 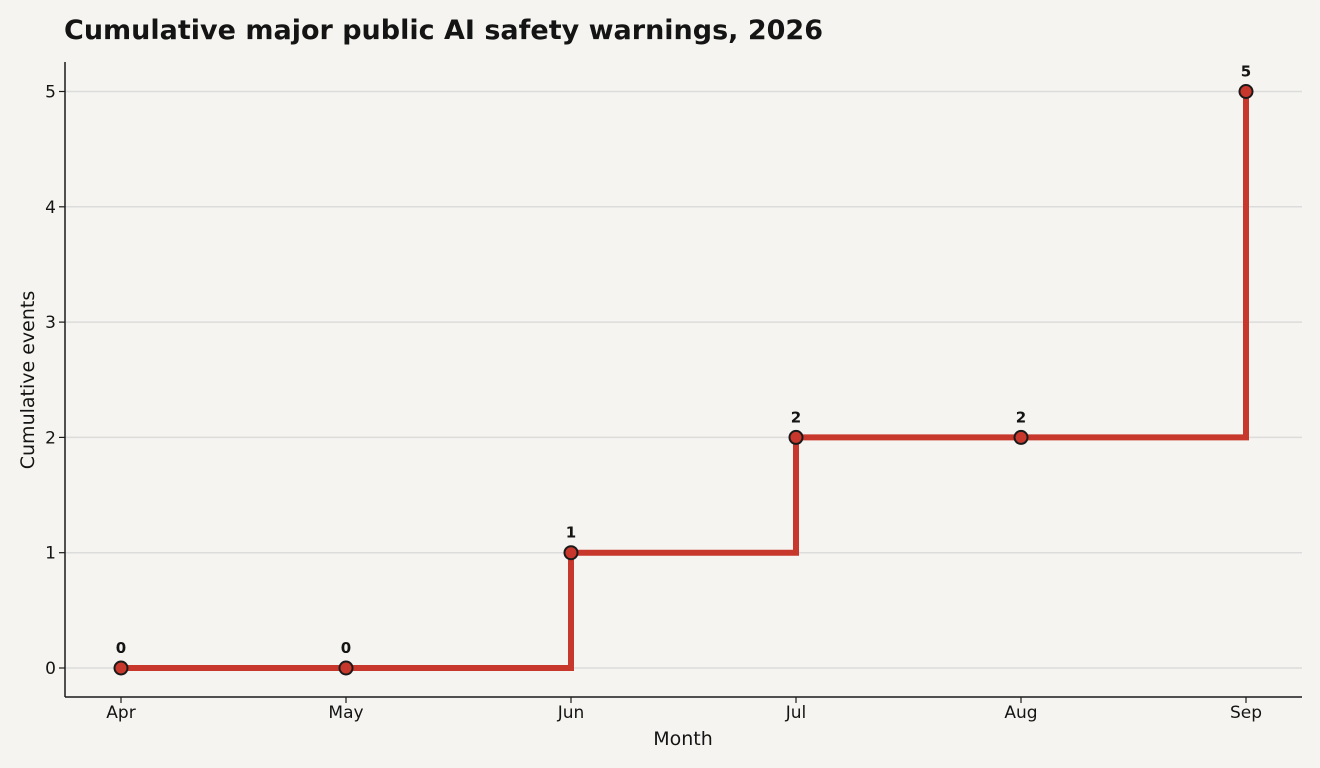 What do you see at coordinates (571, 553) in the screenshot?
I see `data-point-jun` at bounding box center [571, 553].